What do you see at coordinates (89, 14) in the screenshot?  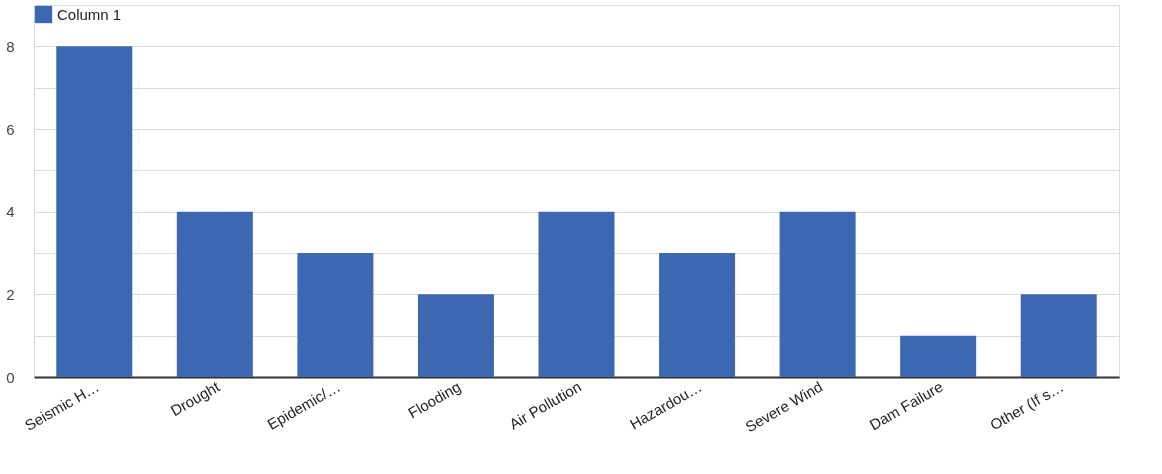 I see `legend-label: Column 1` at bounding box center [89, 14].